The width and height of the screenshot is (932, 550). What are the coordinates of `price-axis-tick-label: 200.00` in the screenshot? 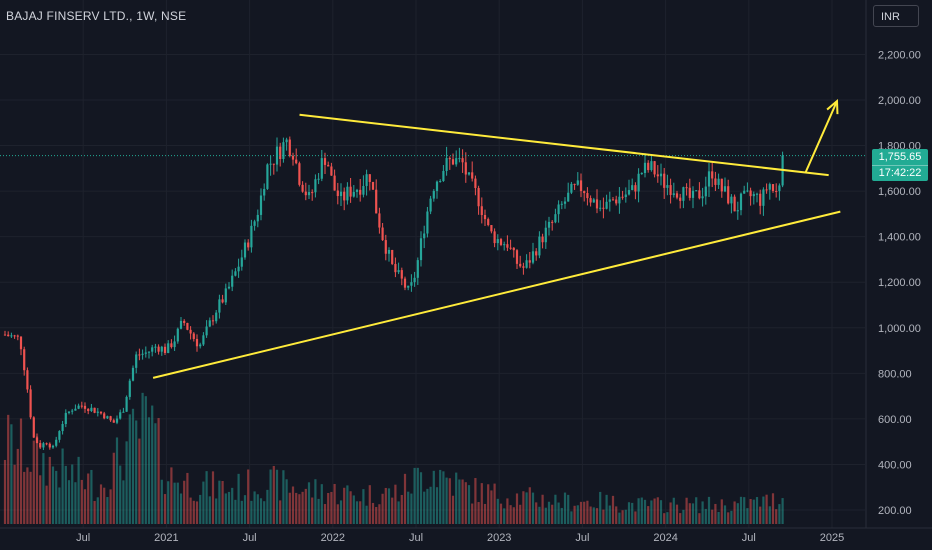 It's located at (895, 511).